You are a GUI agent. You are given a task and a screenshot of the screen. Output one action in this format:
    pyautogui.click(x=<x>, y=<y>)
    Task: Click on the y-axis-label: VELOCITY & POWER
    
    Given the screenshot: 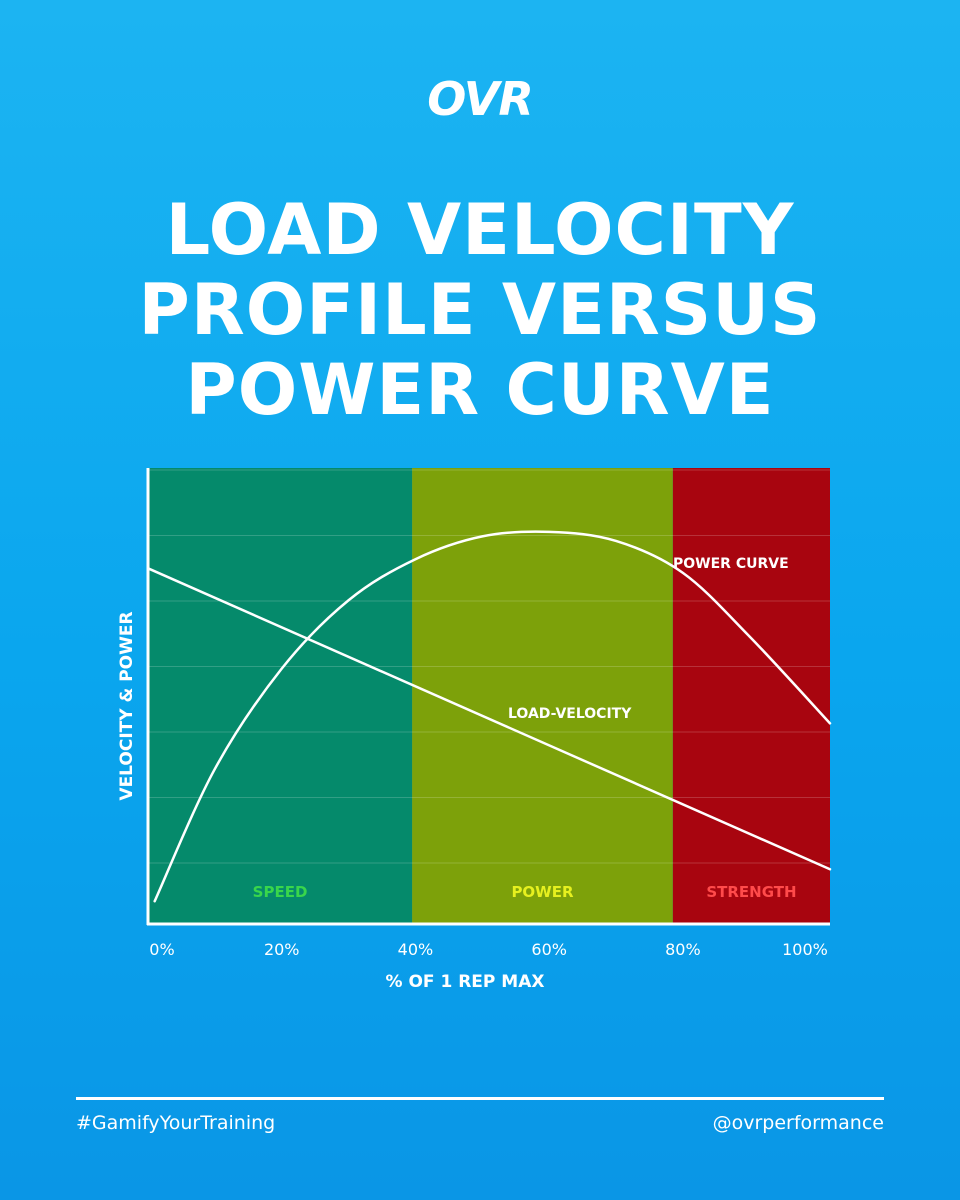 What is the action you would take?
    pyautogui.click(x=127, y=705)
    